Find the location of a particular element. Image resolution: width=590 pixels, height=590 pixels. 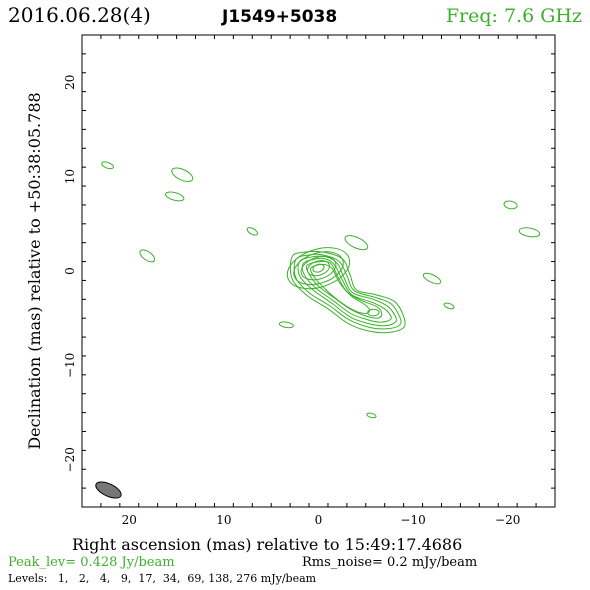

core-contour is located at coordinates (318, 268).